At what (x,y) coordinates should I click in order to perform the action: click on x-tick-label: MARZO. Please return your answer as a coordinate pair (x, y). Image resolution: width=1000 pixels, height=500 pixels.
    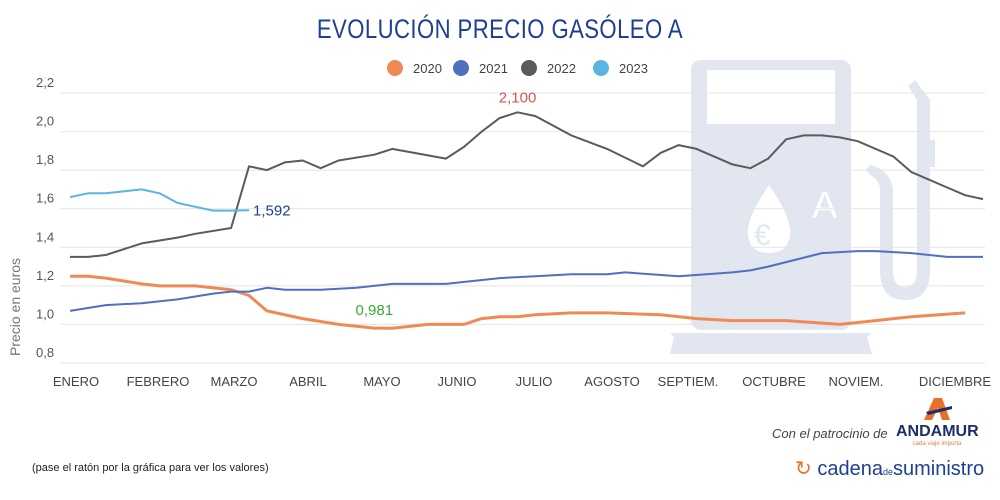
    Looking at the image, I should click on (234, 381).